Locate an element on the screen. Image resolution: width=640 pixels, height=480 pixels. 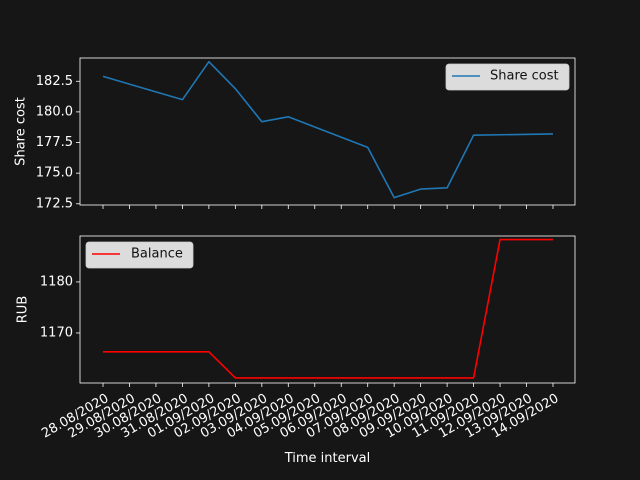
share-cost-legend-label: Share cost is located at coordinates (524, 76).